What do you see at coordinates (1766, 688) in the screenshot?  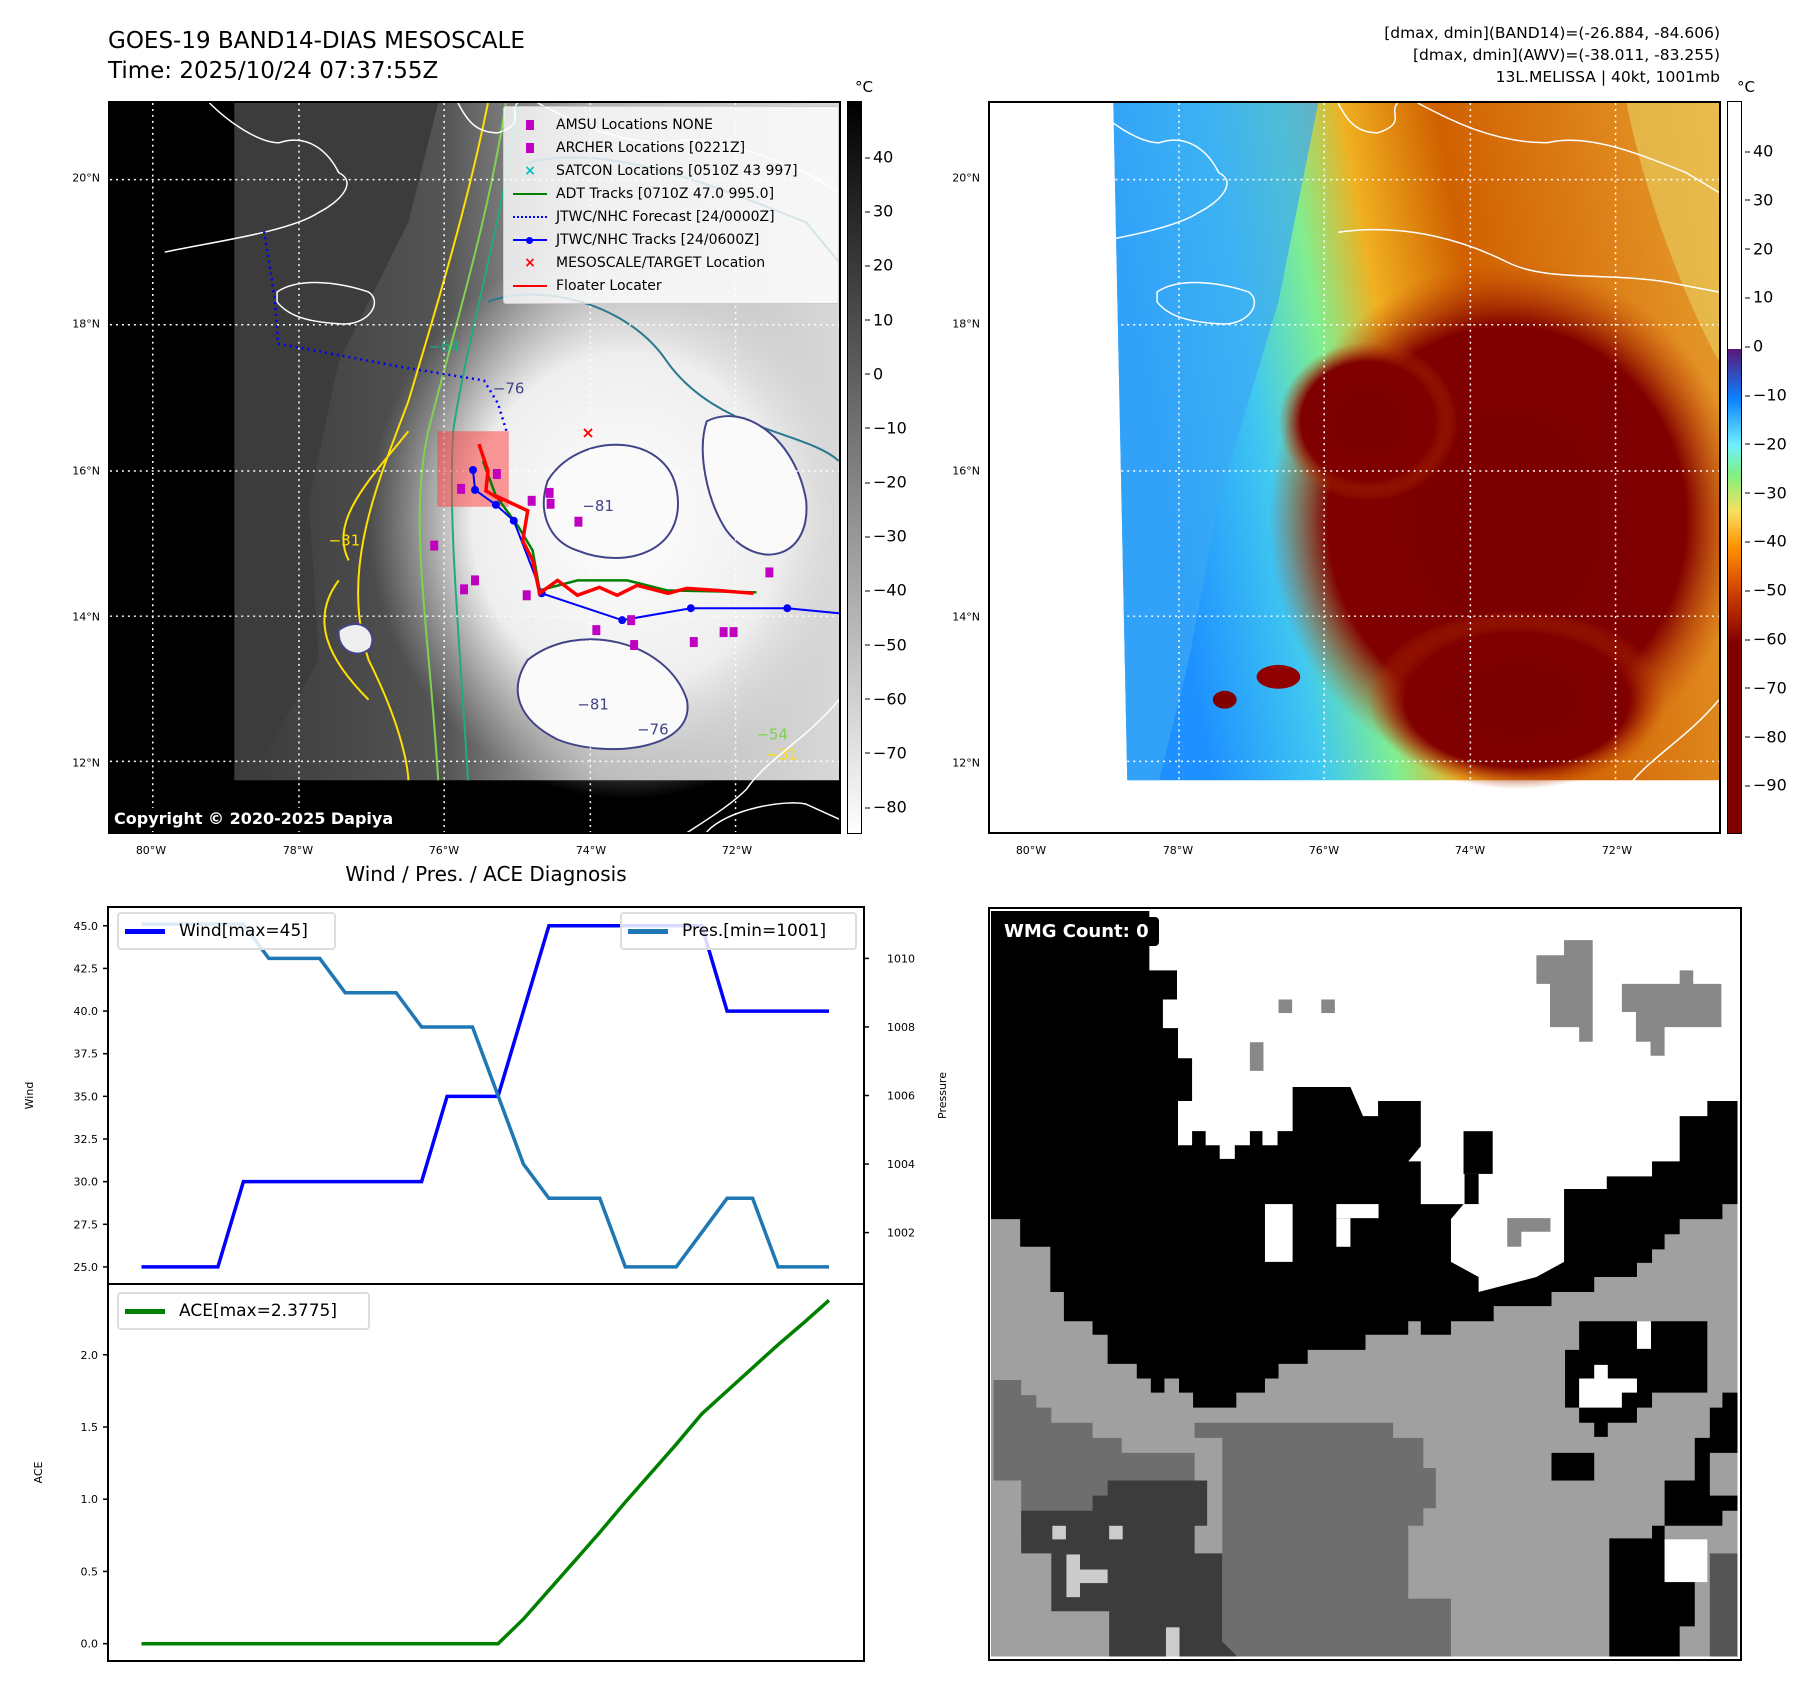 I see `awv-colorbar-tick: −70` at bounding box center [1766, 688].